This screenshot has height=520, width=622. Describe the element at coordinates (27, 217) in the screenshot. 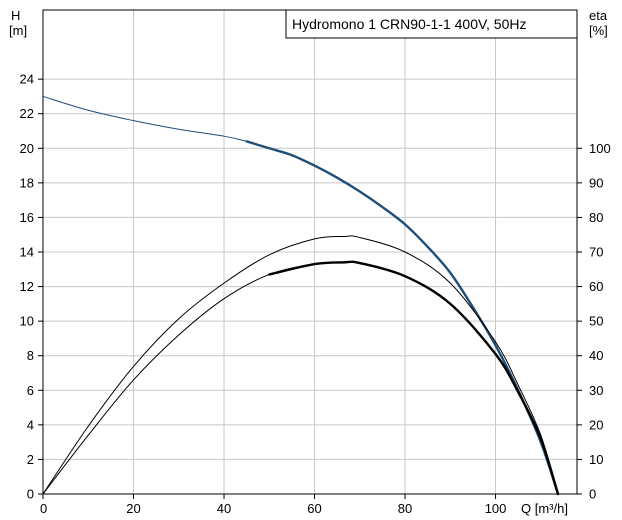

I see `left-tick-label: 16` at that location.